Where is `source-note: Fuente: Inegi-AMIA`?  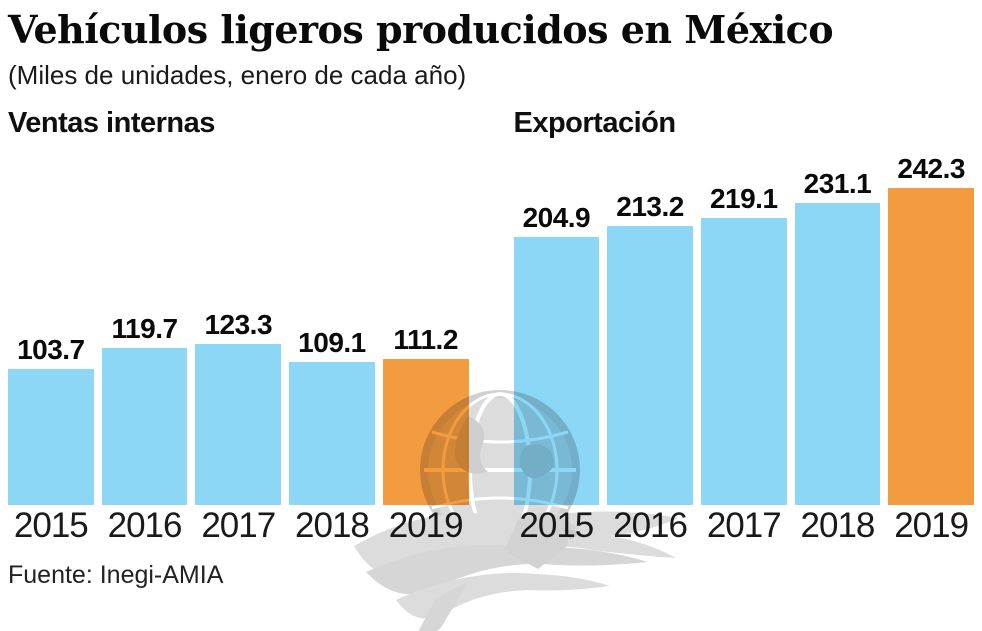 source-note: Fuente: Inegi-AMIA is located at coordinates (116, 575).